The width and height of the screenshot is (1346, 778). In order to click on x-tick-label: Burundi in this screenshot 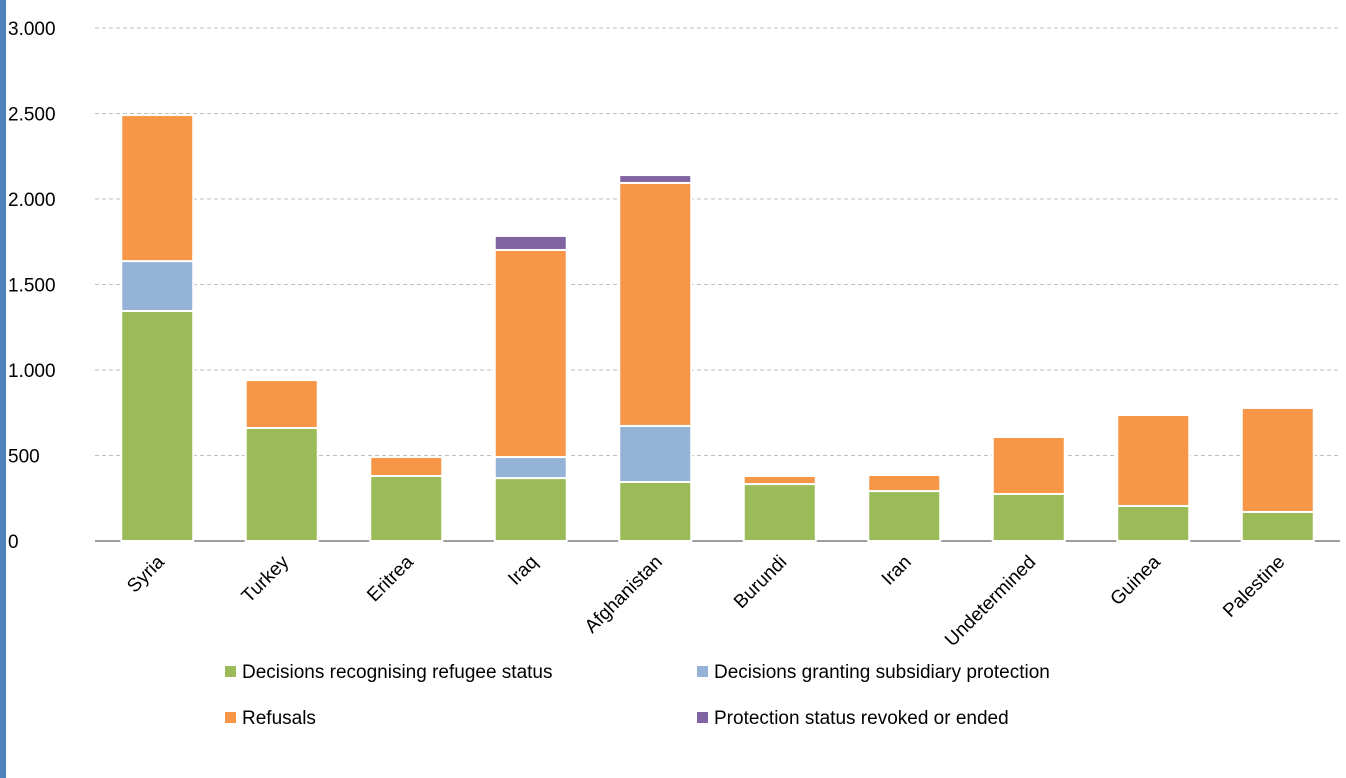, I will do `click(760, 582)`.